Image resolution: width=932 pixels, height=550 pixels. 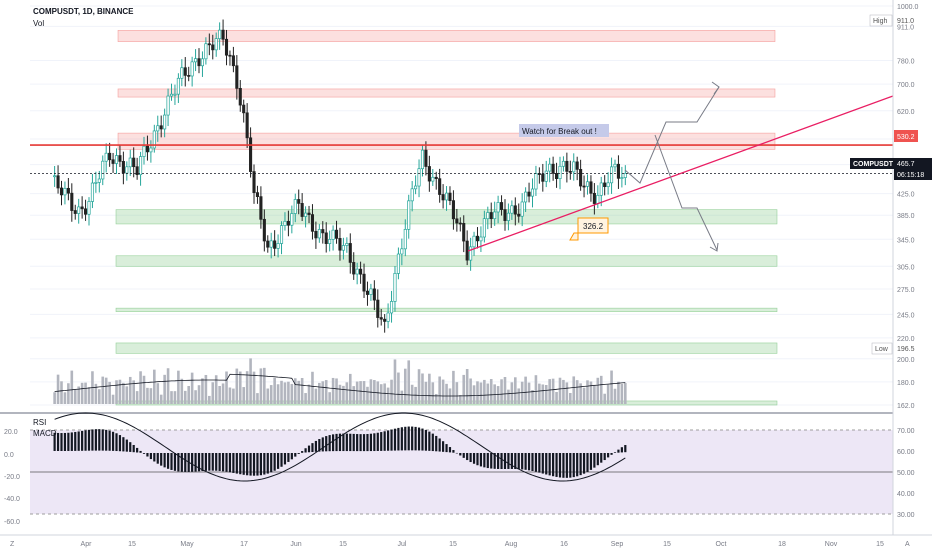 What do you see at coordinates (680, 173) in the screenshot?
I see `ascending-trendline` at bounding box center [680, 173].